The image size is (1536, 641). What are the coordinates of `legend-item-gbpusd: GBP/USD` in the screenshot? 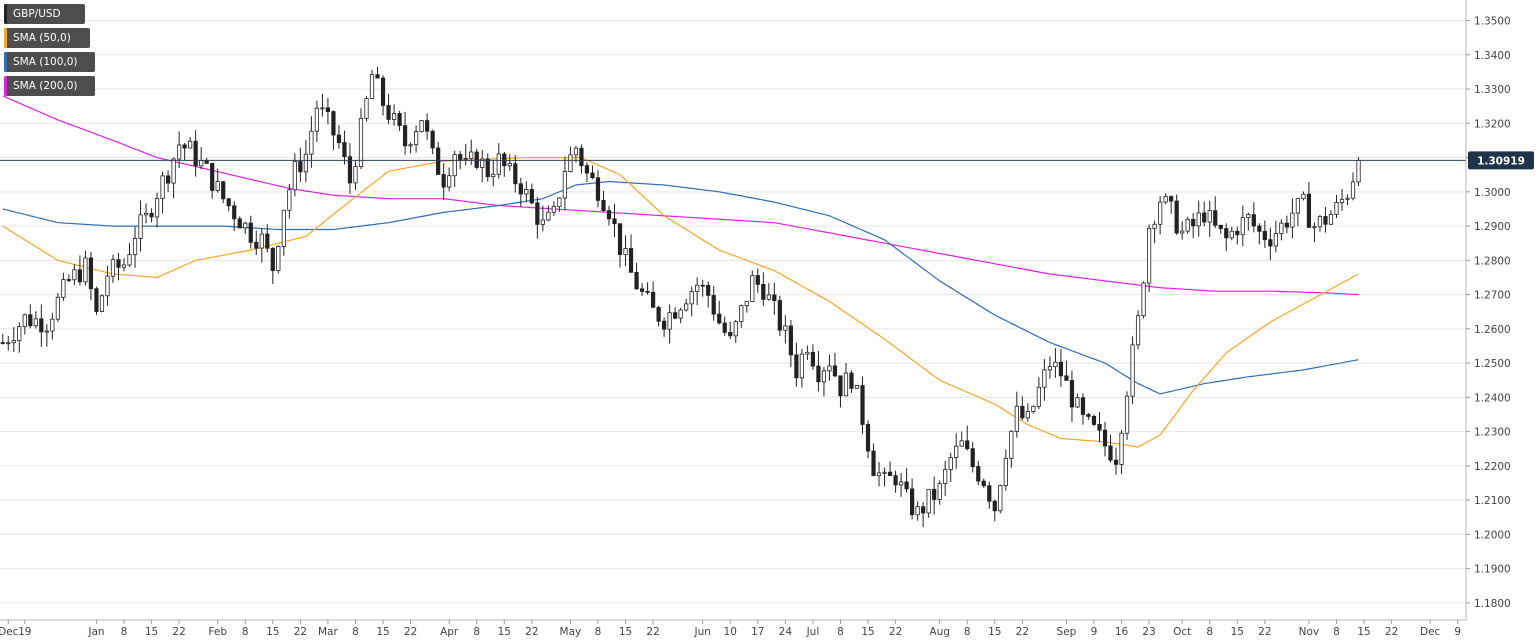 It's located at (44, 14).